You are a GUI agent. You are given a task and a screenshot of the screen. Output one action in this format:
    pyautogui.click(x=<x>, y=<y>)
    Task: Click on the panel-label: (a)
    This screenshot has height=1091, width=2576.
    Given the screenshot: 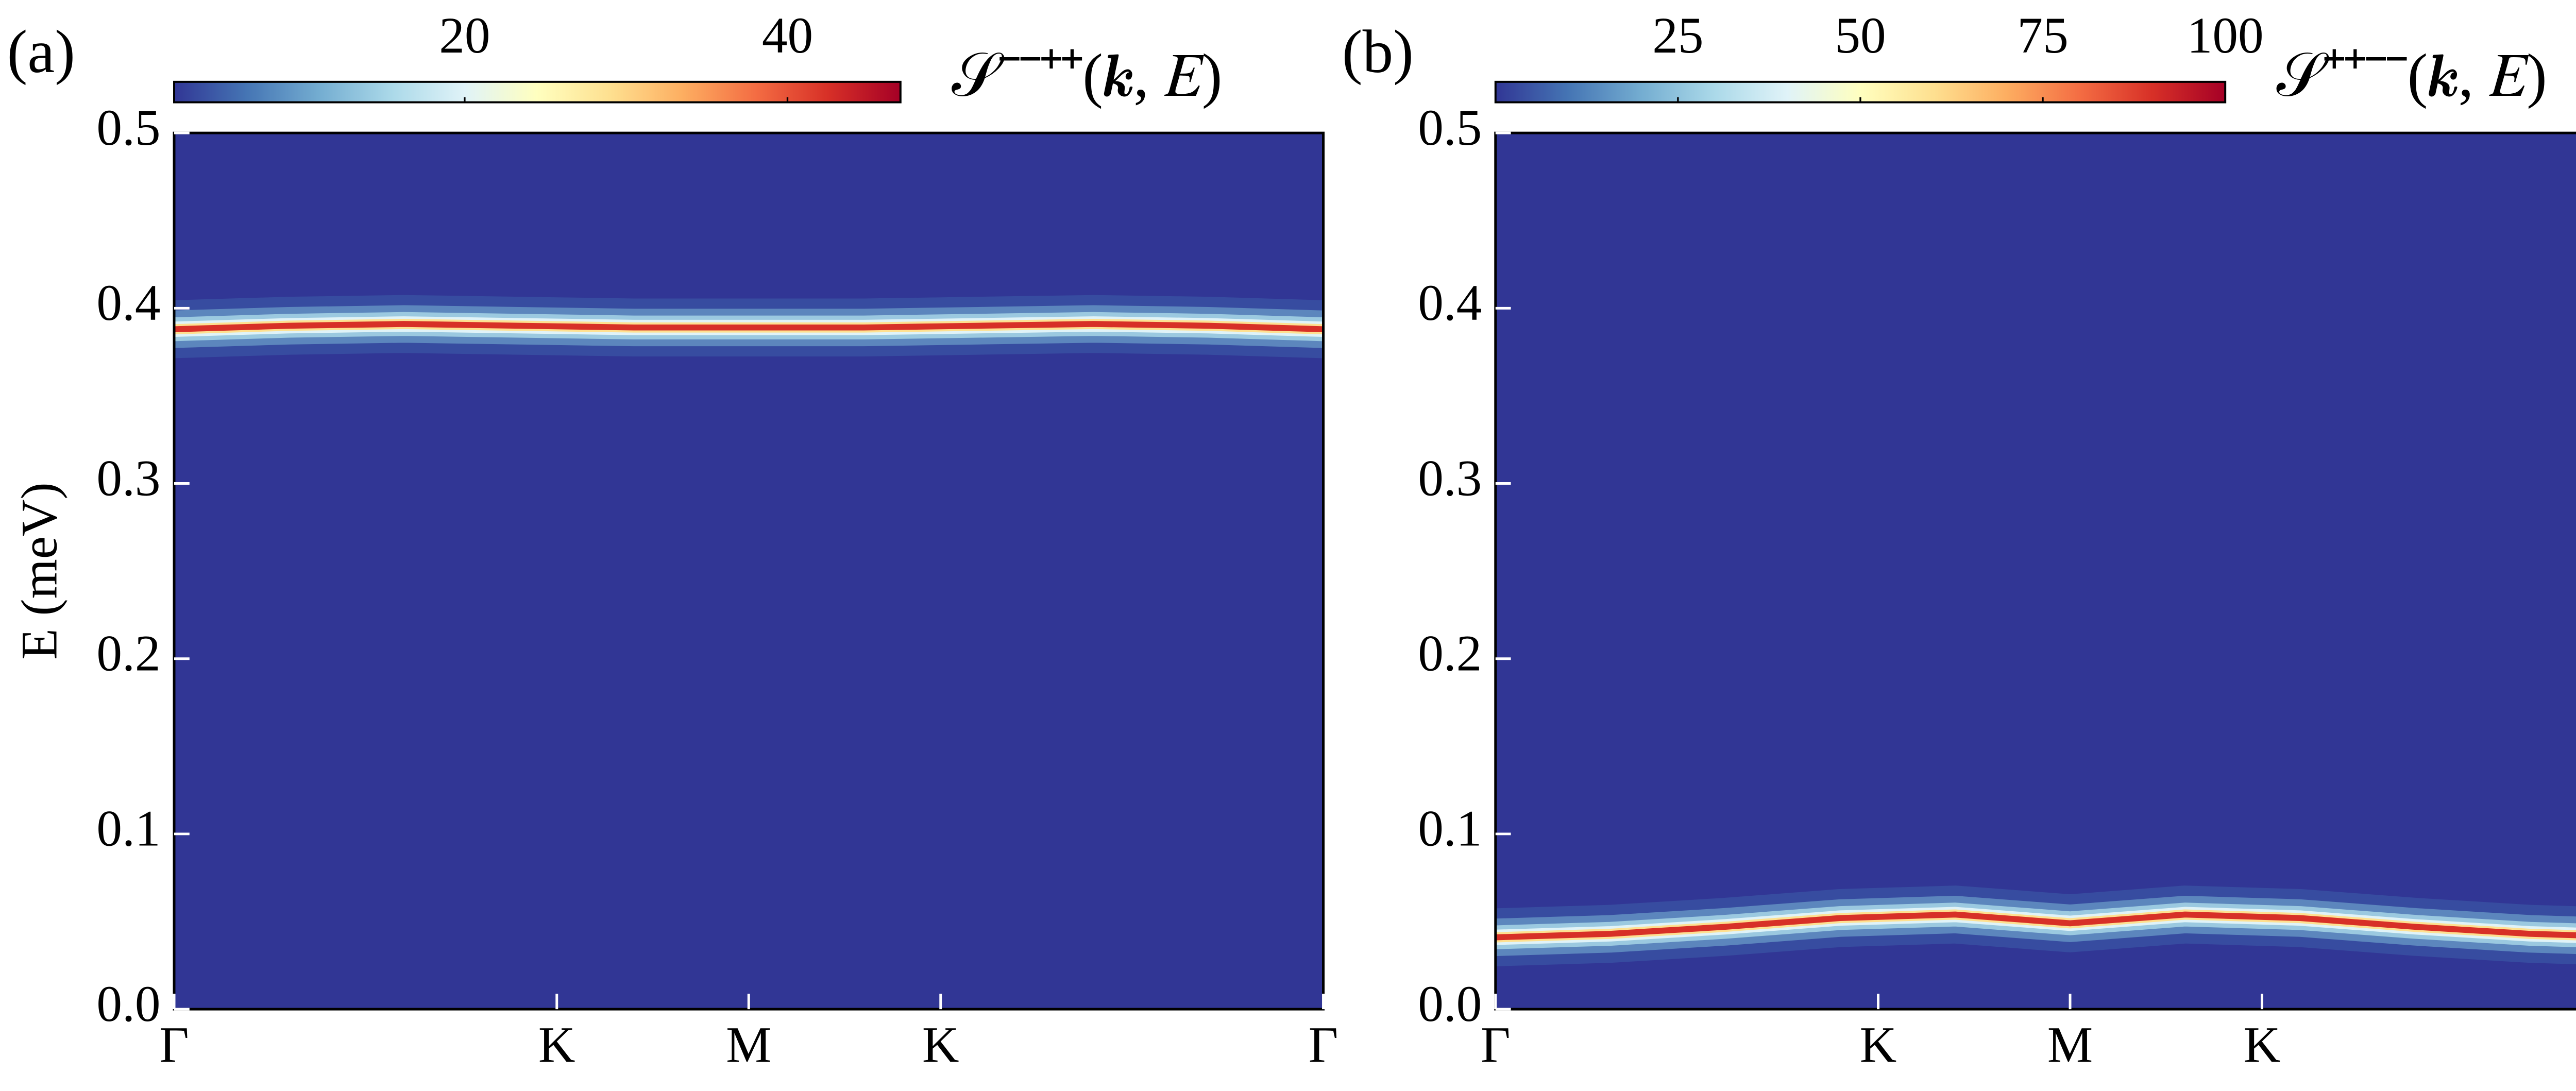 What is the action you would take?
    pyautogui.click(x=41, y=52)
    